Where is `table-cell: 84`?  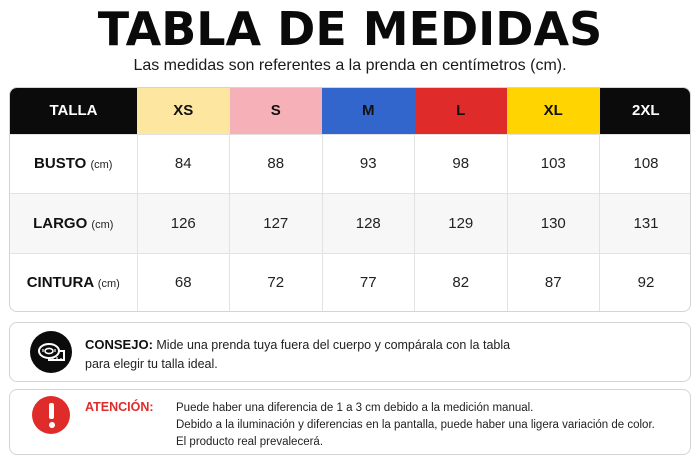
table-cell: 84 is located at coordinates (183, 163).